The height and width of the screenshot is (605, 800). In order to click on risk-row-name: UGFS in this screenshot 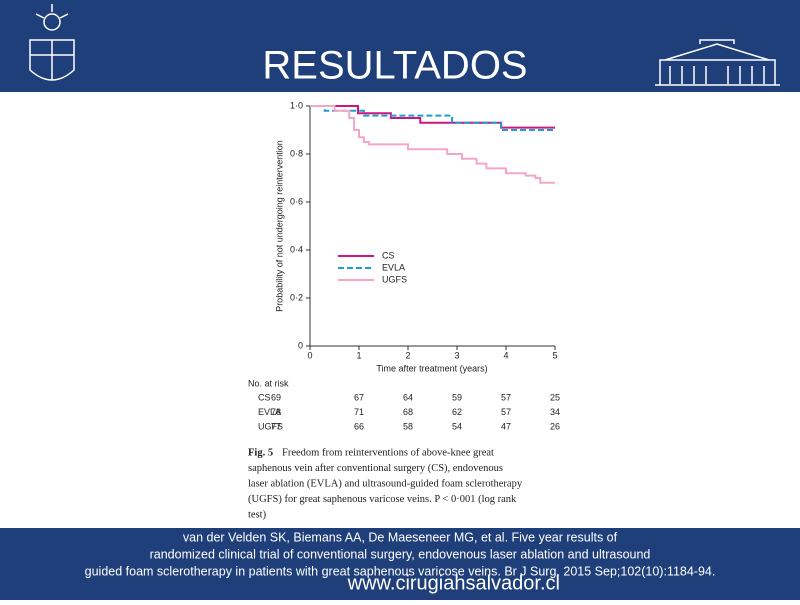, I will do `click(270, 426)`.